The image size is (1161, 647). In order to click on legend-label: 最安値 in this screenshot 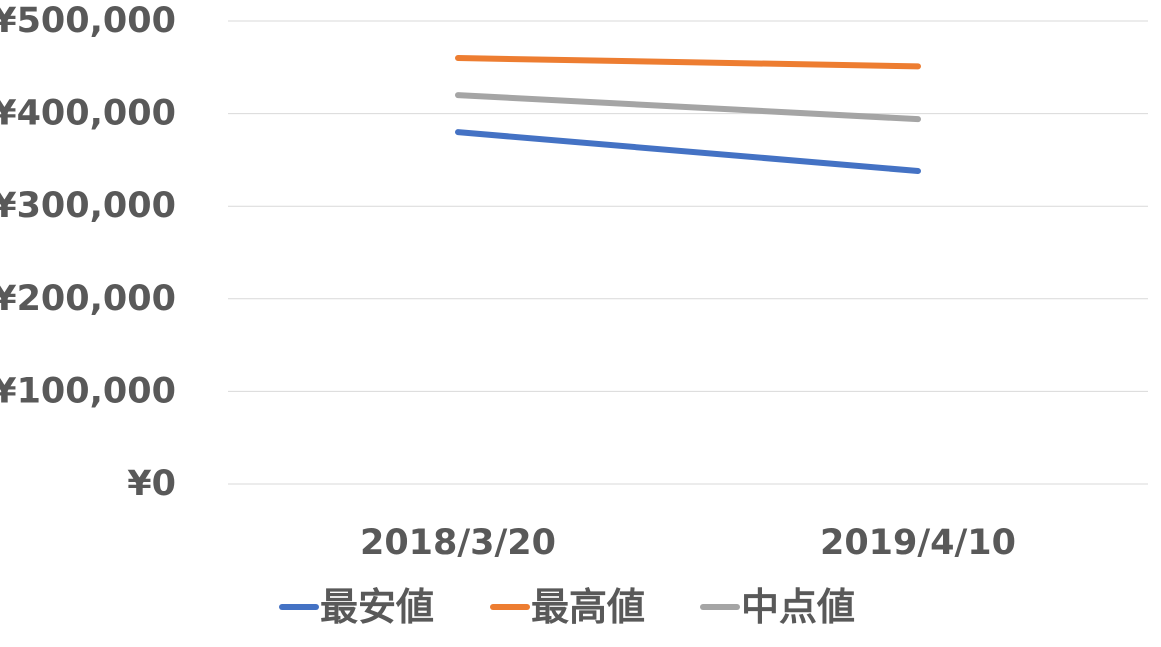, I will do `click(377, 607)`.